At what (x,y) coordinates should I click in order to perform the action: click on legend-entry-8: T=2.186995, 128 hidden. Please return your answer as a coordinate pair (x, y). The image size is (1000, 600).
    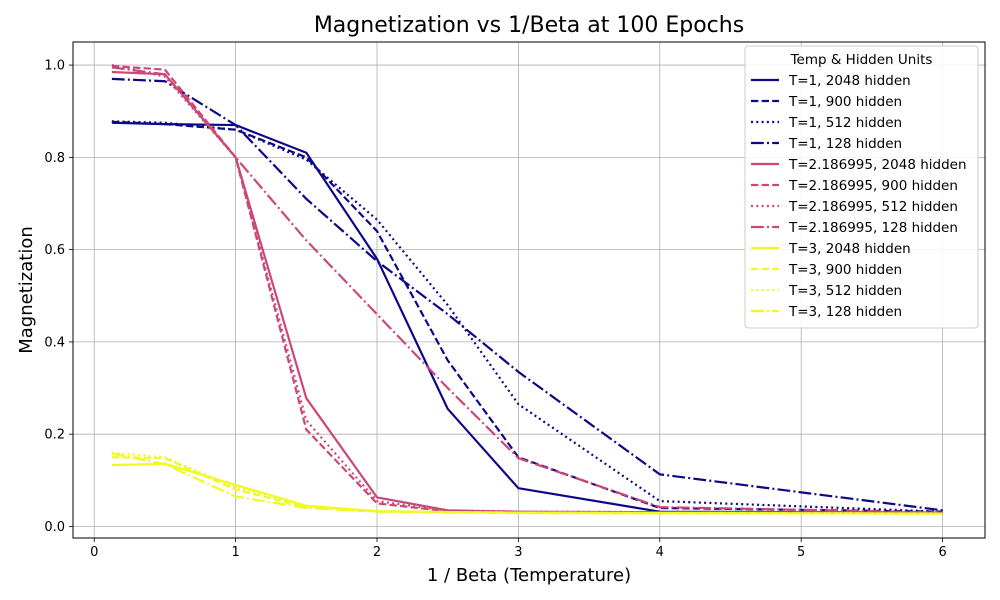
    Looking at the image, I should click on (873, 228).